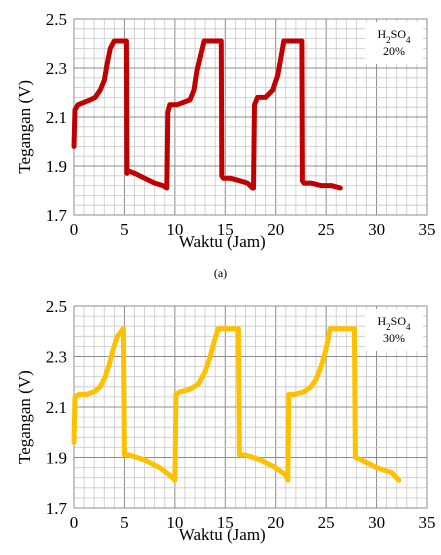 Image resolution: width=441 pixels, height=555 pixels. What do you see at coordinates (56, 117) in the screenshot?
I see `y-tick-label: 2.1` at bounding box center [56, 117].